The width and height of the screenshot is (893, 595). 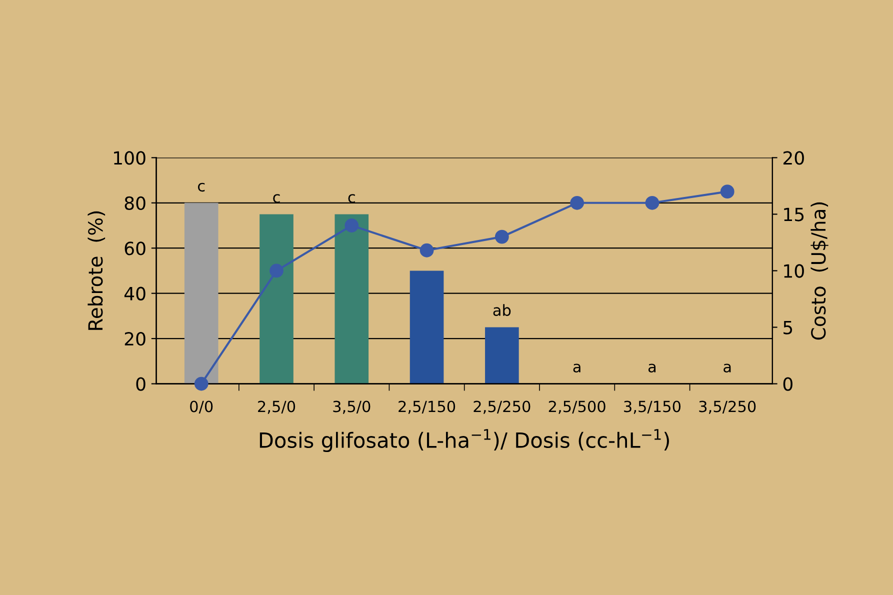 What do you see at coordinates (502, 310) in the screenshot?
I see `data-label: ab` at bounding box center [502, 310].